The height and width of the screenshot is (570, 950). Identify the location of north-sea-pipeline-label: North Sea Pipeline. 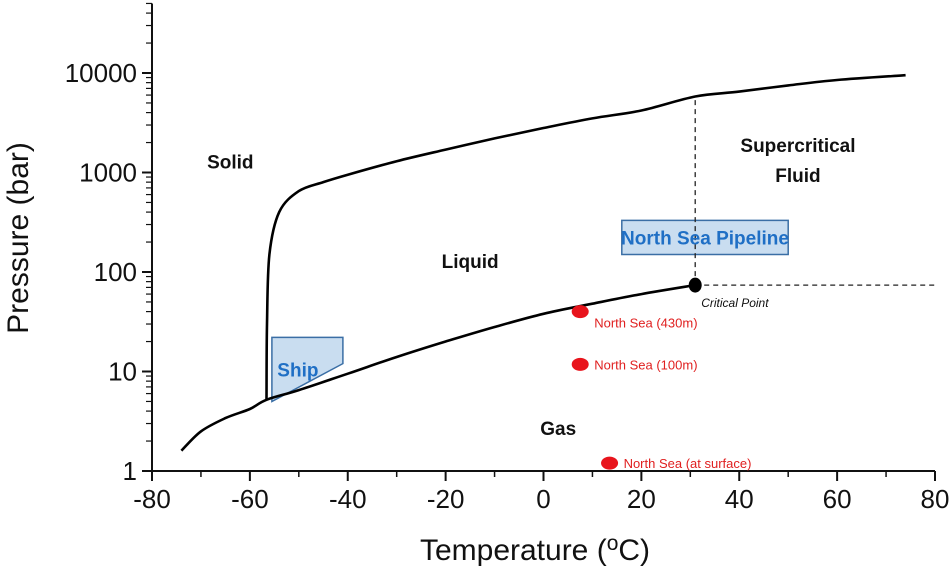
(705, 238).